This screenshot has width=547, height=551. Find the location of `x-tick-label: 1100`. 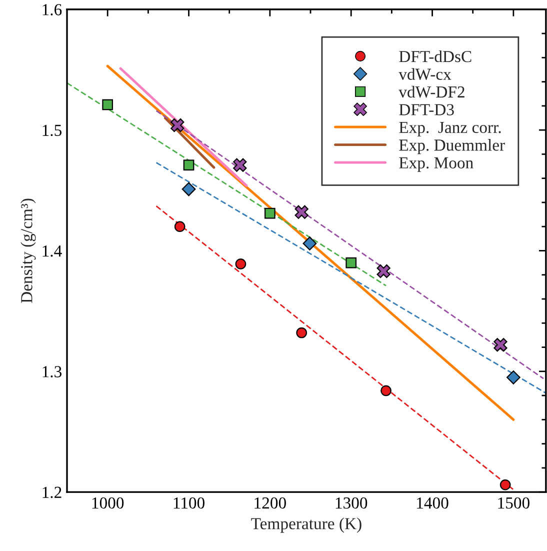

x-tick-label: 1100 is located at coordinates (189, 503).